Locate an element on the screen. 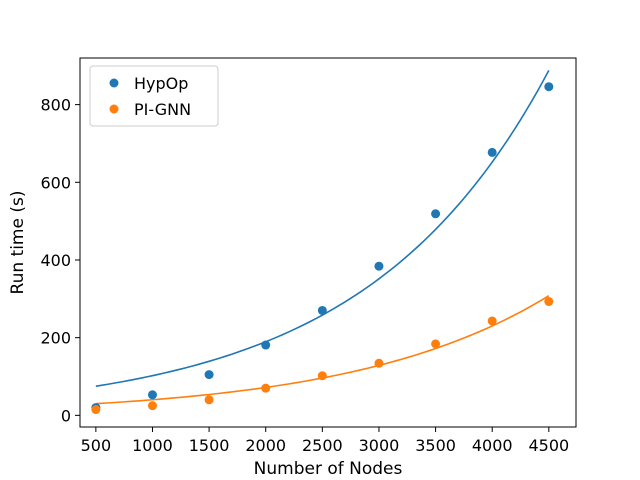 This screenshot has width=640, height=480. legend: HypOp PI-GNN is located at coordinates (154, 96).